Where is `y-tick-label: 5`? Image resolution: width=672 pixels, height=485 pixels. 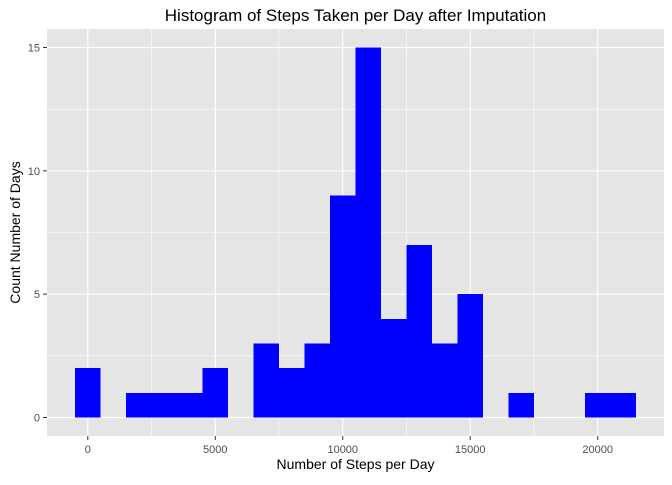 y-tick-label: 5 is located at coordinates (37, 295).